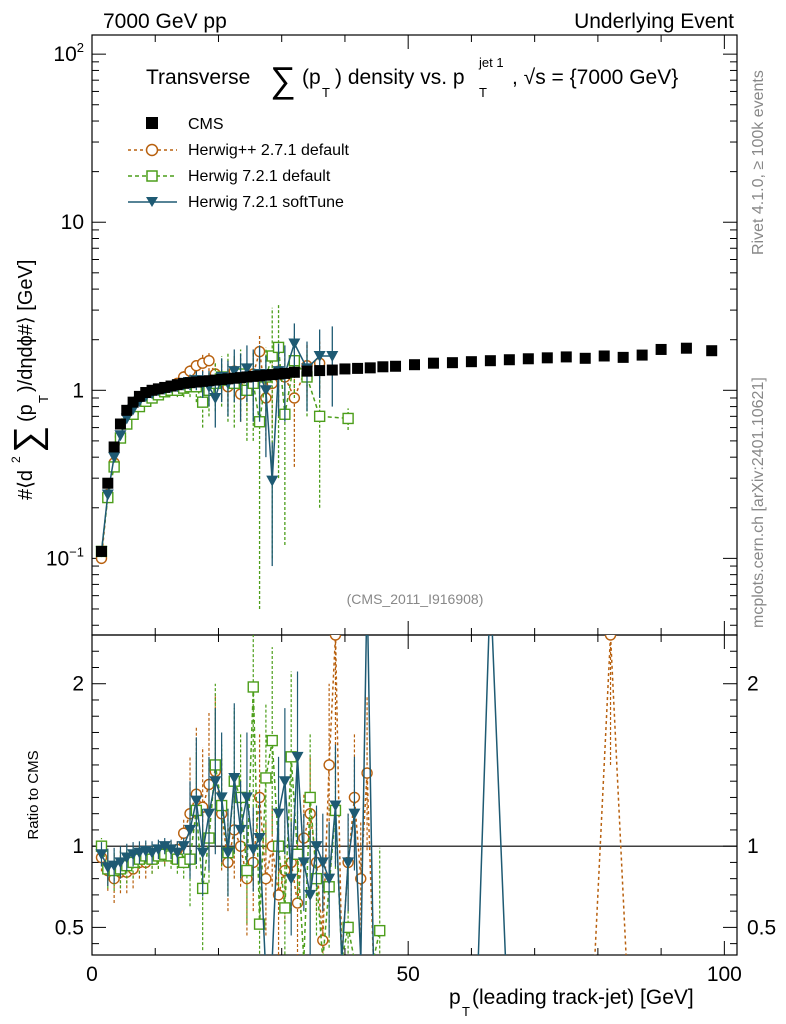 The width and height of the screenshot is (786, 1024). What do you see at coordinates (266, 202) in the screenshot?
I see `legend-soft-label: Herwig 7.2.1 softTune` at bounding box center [266, 202].